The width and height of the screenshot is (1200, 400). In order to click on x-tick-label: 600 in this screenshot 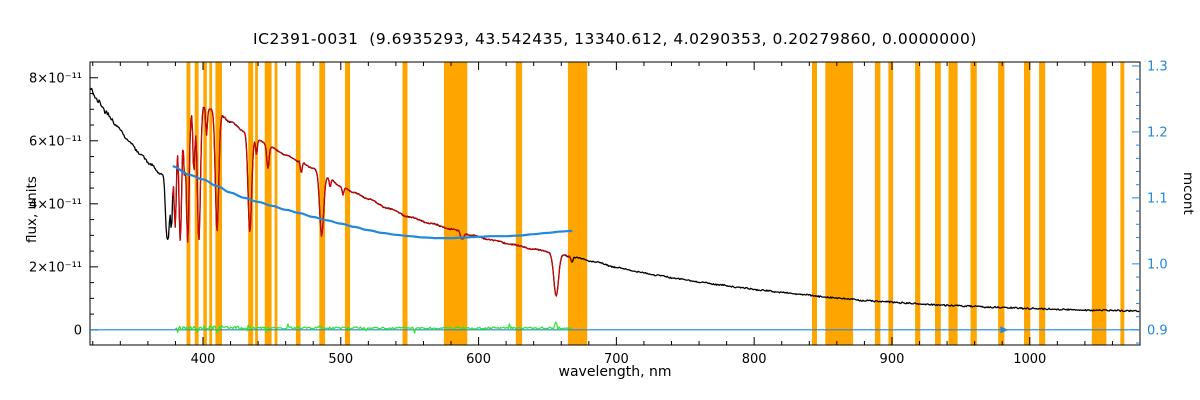, I will do `click(478, 359)`.